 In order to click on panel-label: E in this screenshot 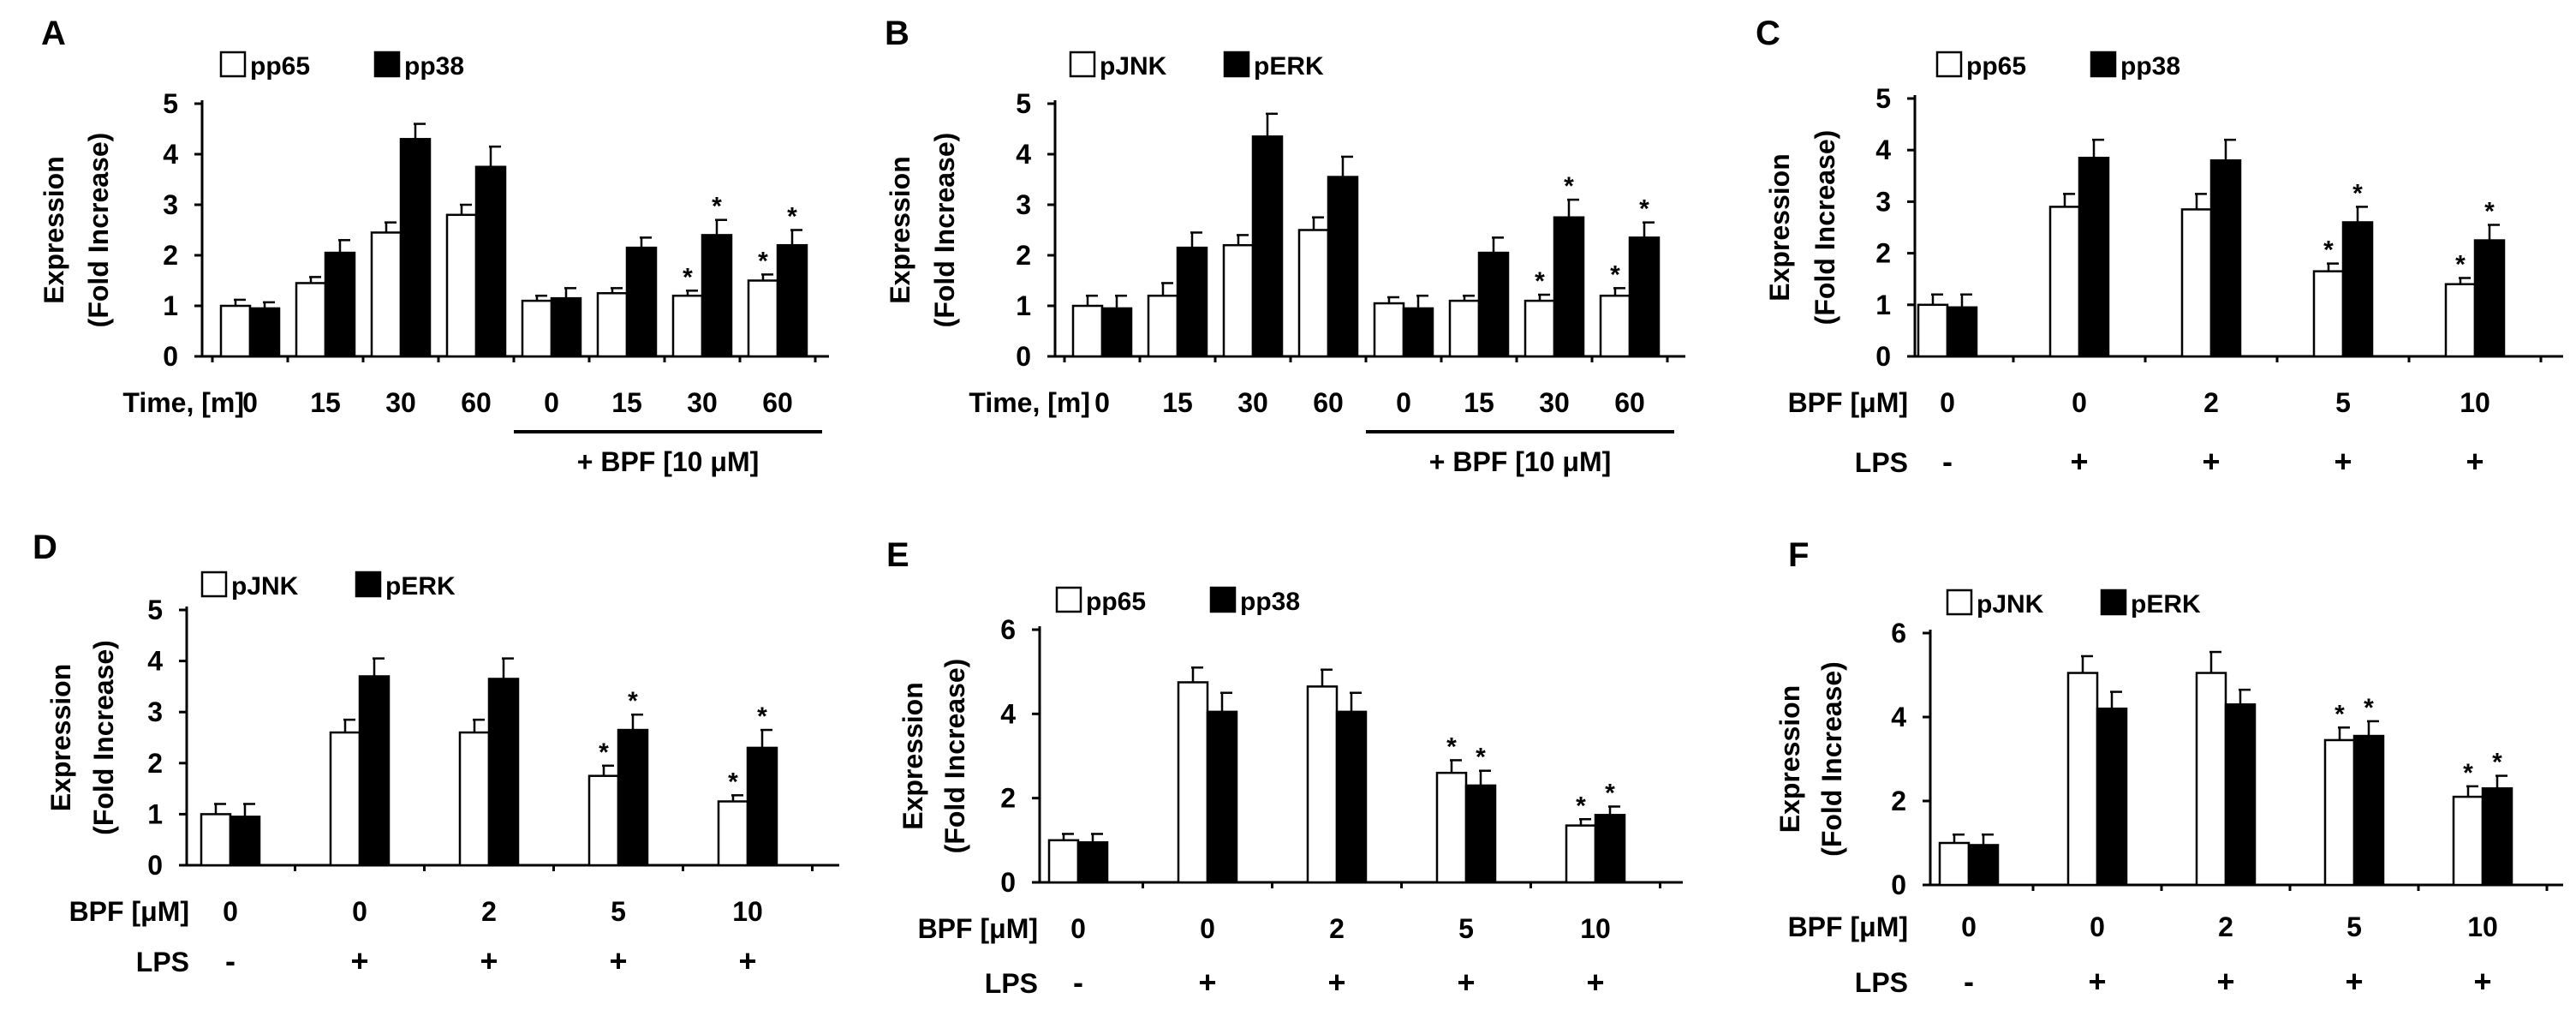, I will do `click(897, 555)`.